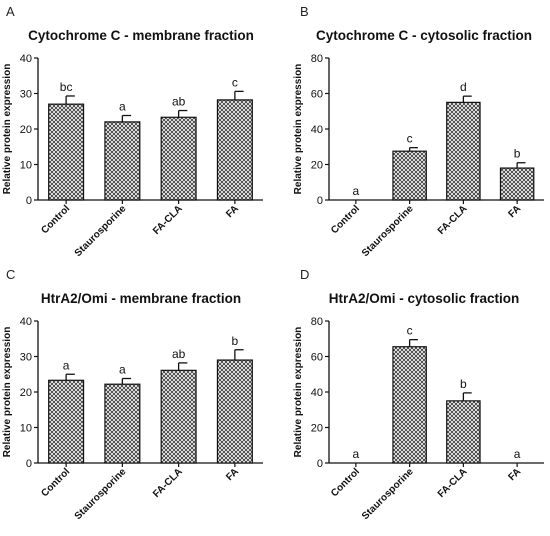 The height and width of the screenshot is (536, 550). I want to click on panel-label: D, so click(304, 274).